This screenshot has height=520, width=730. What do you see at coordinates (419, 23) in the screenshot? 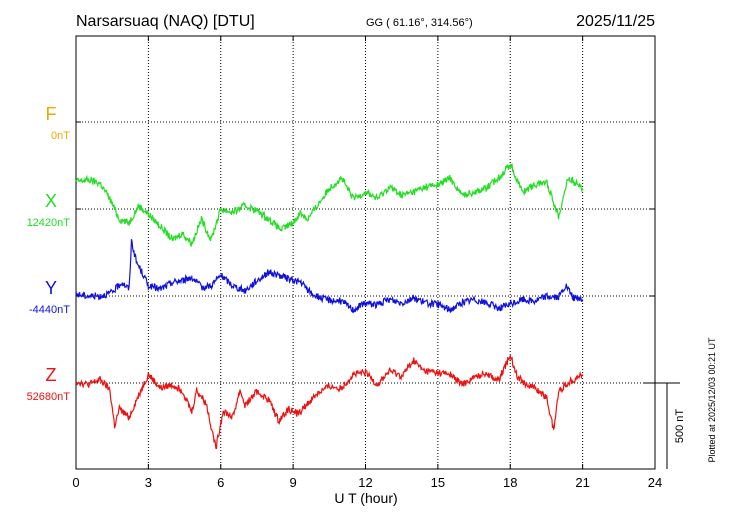
I see `station-coordinates: GG ( 61.16°, 314.56°)` at bounding box center [419, 23].